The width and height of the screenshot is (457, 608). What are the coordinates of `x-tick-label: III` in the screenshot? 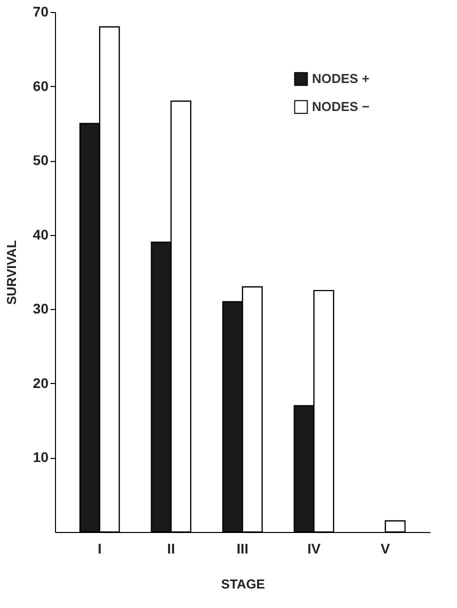 It's located at (242, 548).